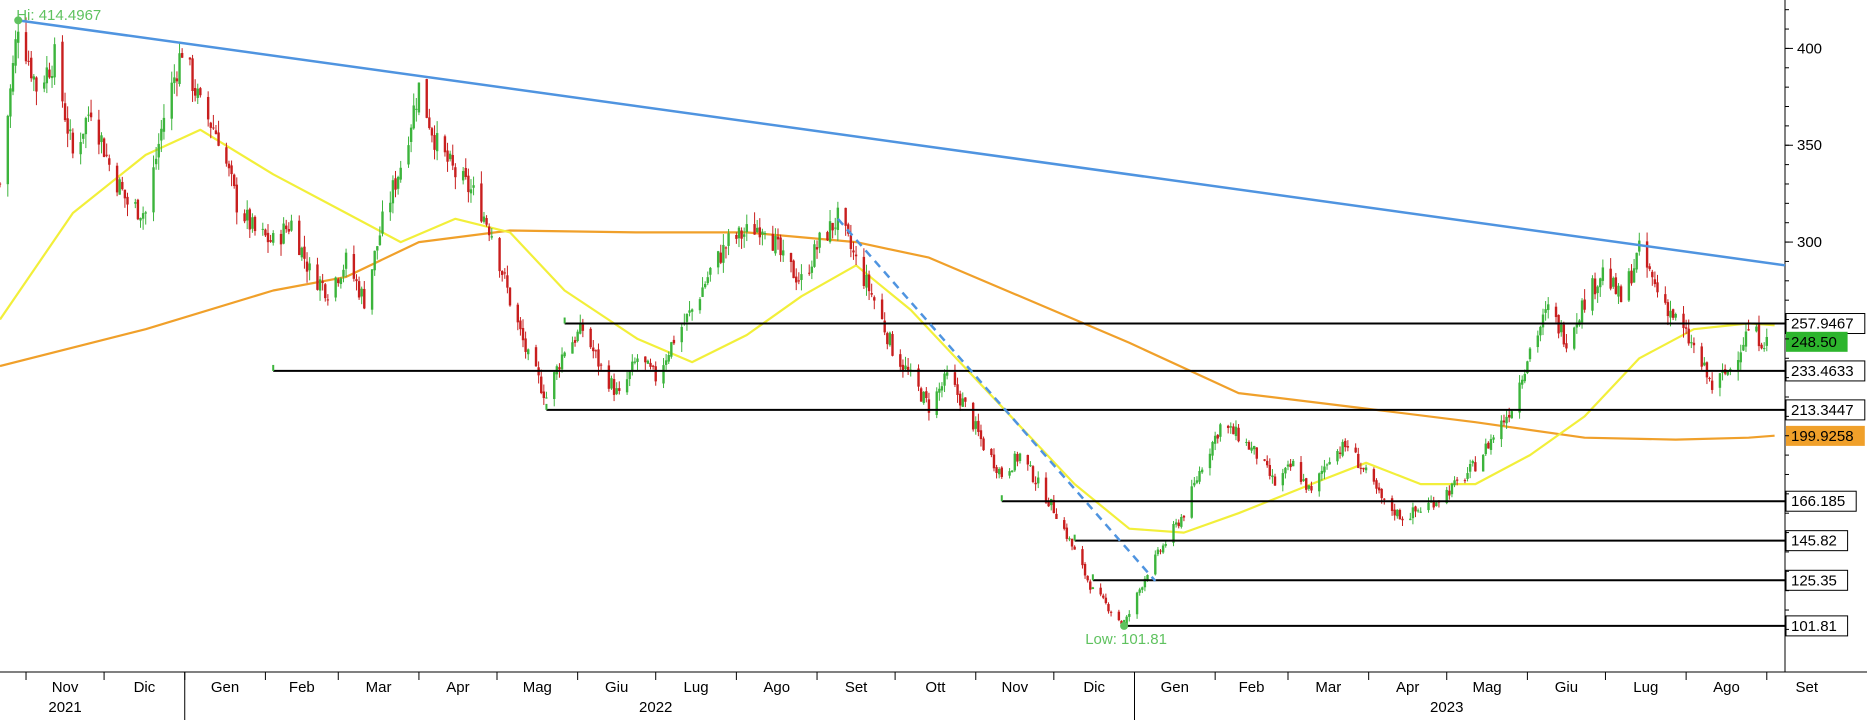  Describe the element at coordinates (18, 20) in the screenshot. I see `high-marker` at that location.